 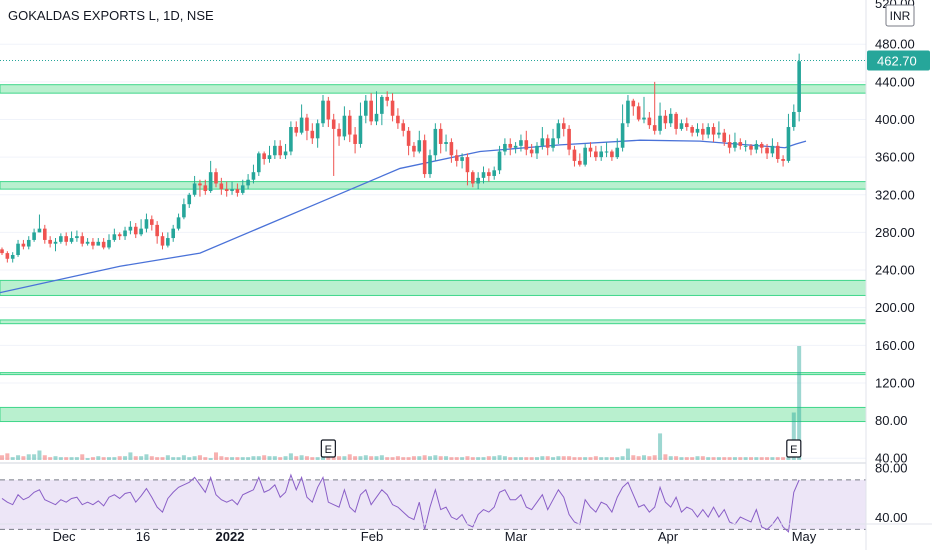 What do you see at coordinates (143, 536) in the screenshot?
I see `time-axis-label: 16` at bounding box center [143, 536].